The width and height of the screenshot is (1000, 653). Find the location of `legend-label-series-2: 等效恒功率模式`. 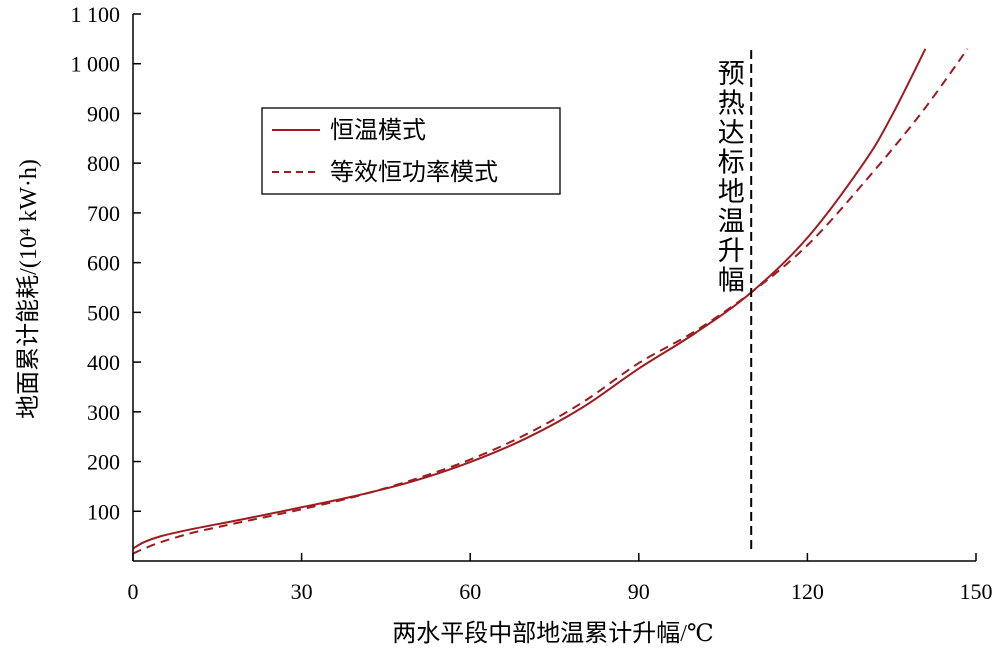

legend-label-series-2: 等效恒功率模式 is located at coordinates (414, 172).